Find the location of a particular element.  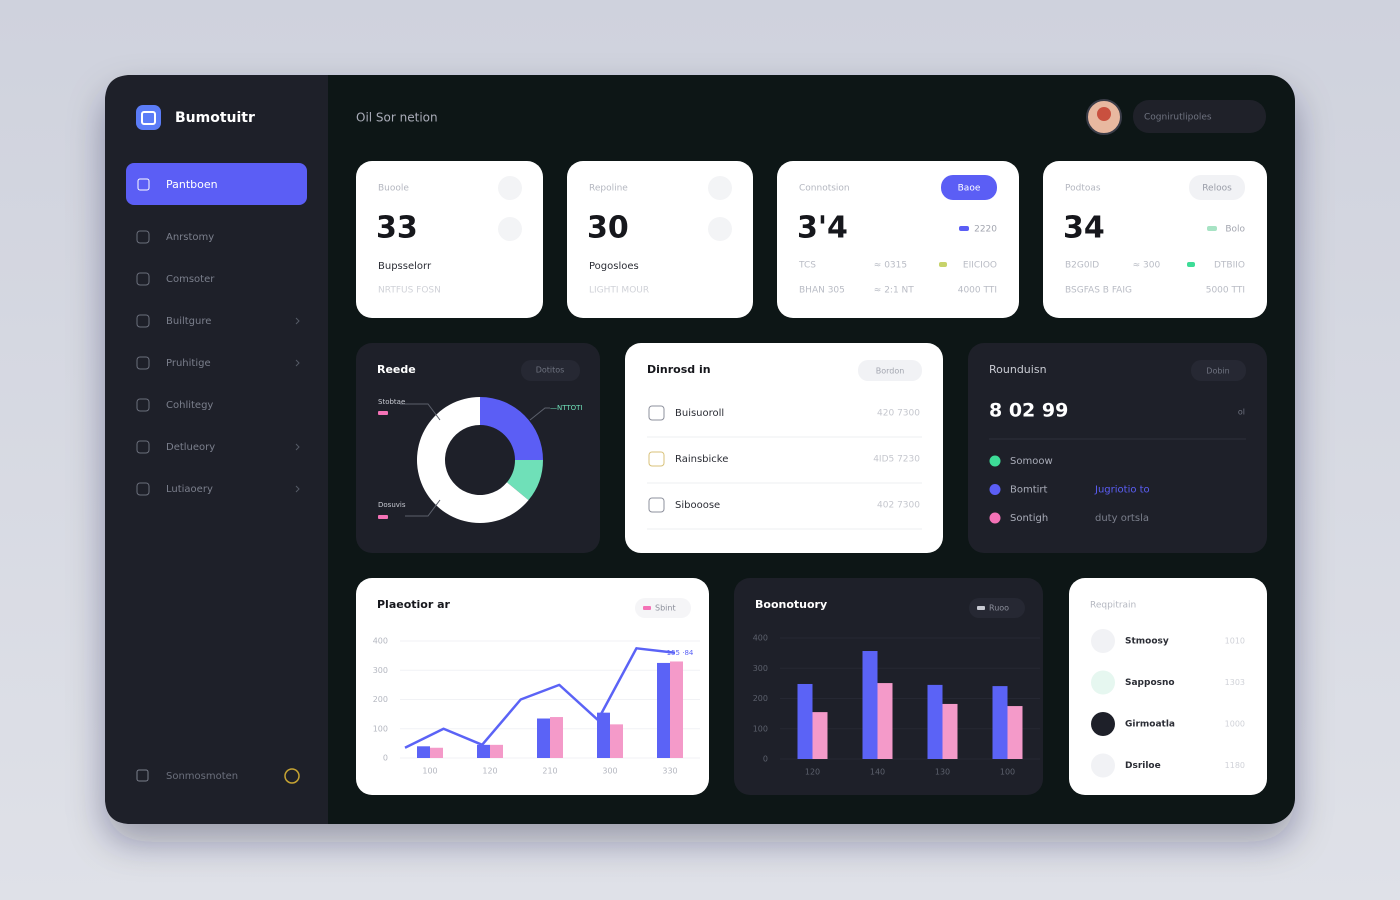

badge-label: Baoe is located at coordinates (969, 189).